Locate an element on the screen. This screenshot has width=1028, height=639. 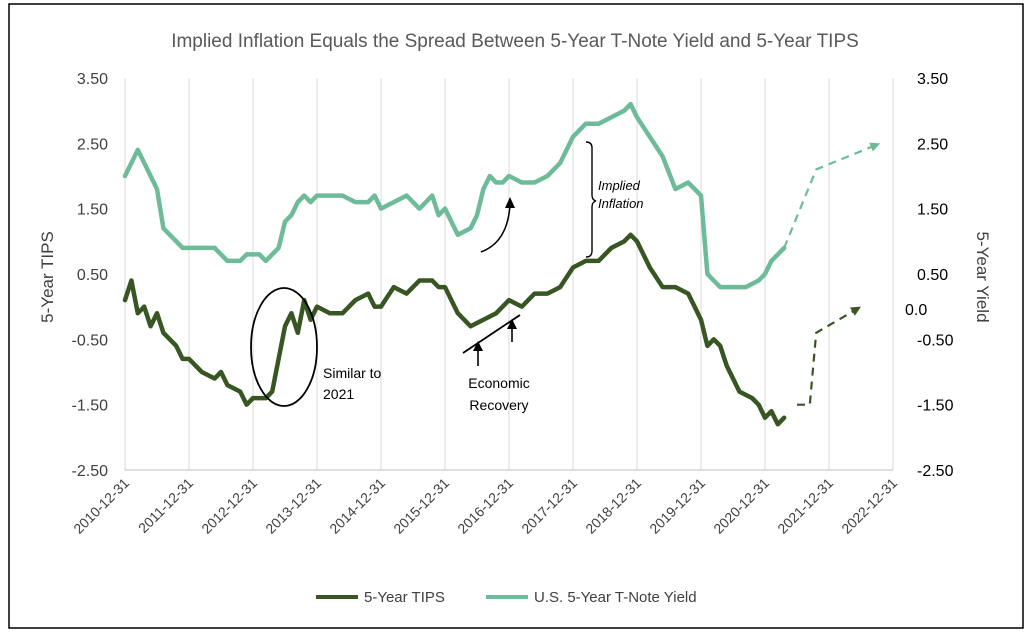
projection-line-tips is located at coordinates (829, 355).